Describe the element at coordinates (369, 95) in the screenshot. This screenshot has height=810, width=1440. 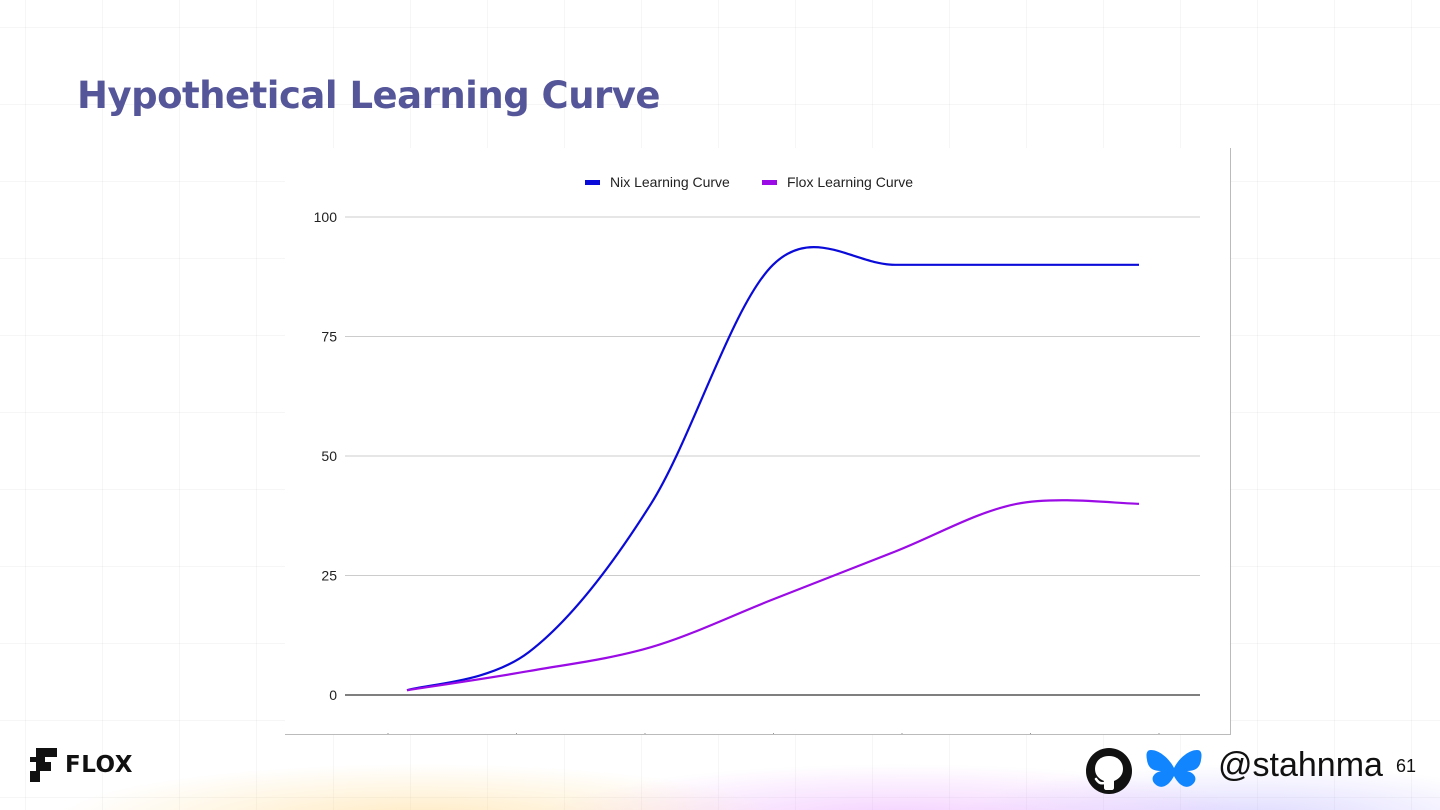
I see `slide-title: Hypothetical Learning Curve` at that location.